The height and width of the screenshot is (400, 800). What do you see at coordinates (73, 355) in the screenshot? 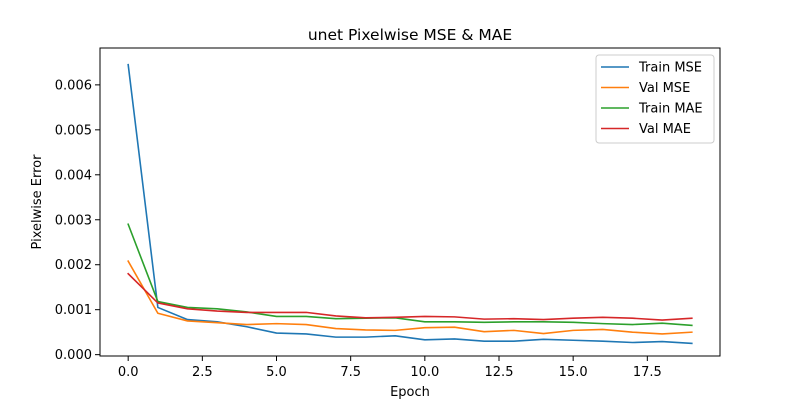
I see `y-tick-label: 0.000` at bounding box center [73, 355].